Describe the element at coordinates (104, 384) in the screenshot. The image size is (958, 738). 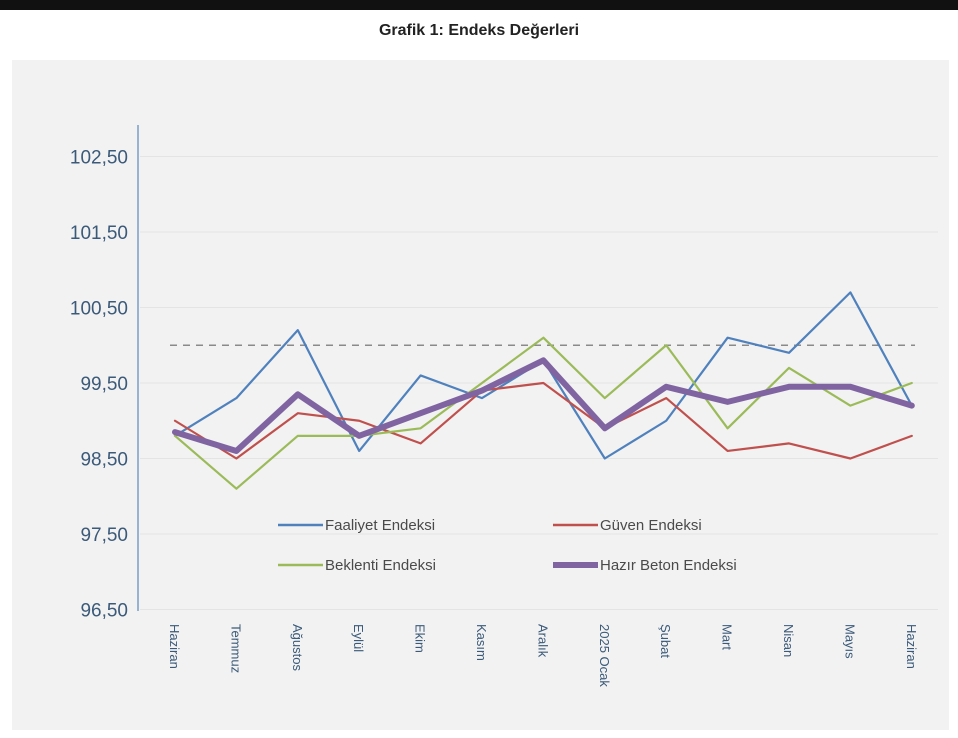
I see `y-tick-label: 99,50` at that location.